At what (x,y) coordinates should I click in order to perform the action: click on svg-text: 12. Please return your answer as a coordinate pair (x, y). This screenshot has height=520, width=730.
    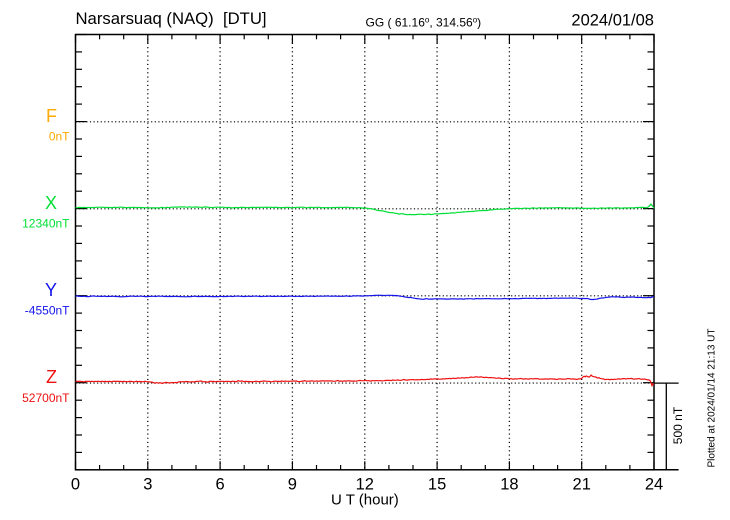
    Looking at the image, I should click on (365, 484).